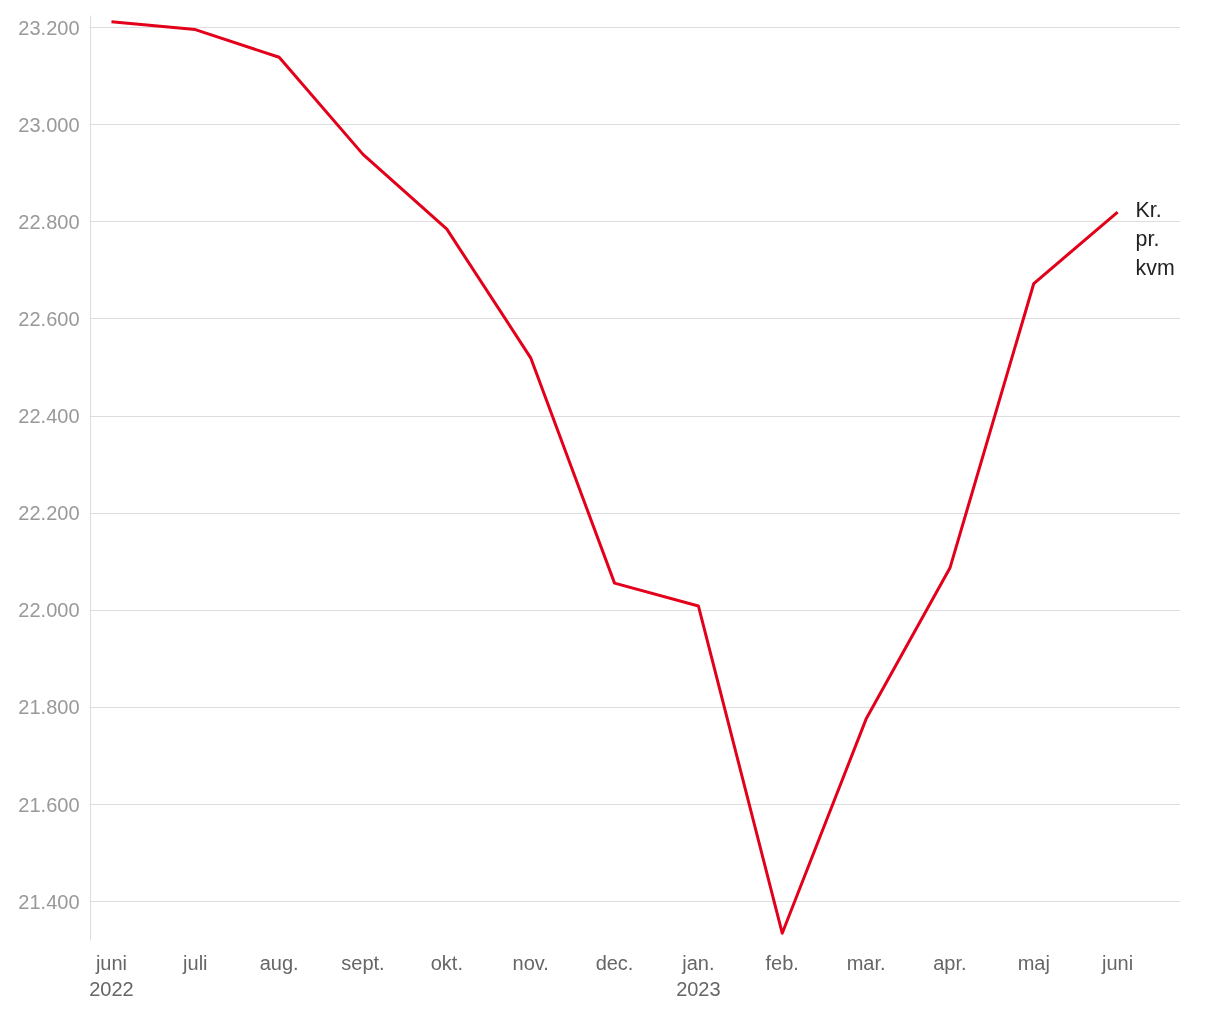 This screenshot has width=1220, height=1020. I want to click on y-tick-label: 21.600, so click(49, 804).